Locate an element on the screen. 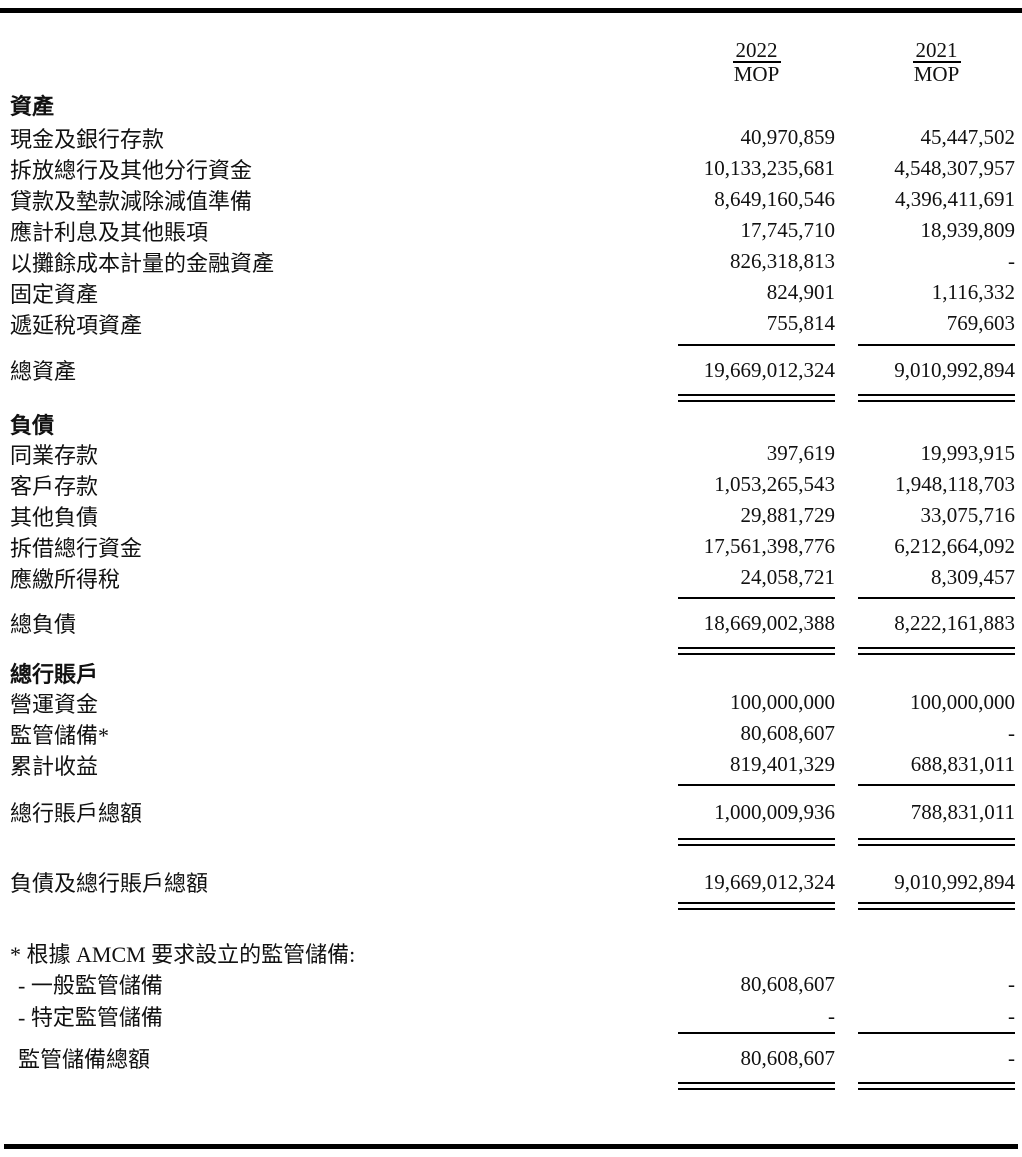  table-row: 同業存款 397,619 19,993,915 is located at coordinates (511, 453).